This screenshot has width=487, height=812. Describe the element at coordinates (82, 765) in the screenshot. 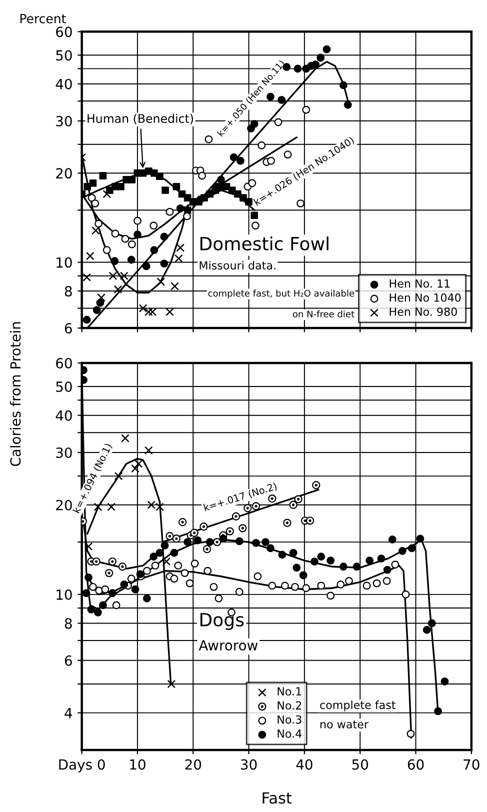

I see `x-tick-label: Days 0` at that location.